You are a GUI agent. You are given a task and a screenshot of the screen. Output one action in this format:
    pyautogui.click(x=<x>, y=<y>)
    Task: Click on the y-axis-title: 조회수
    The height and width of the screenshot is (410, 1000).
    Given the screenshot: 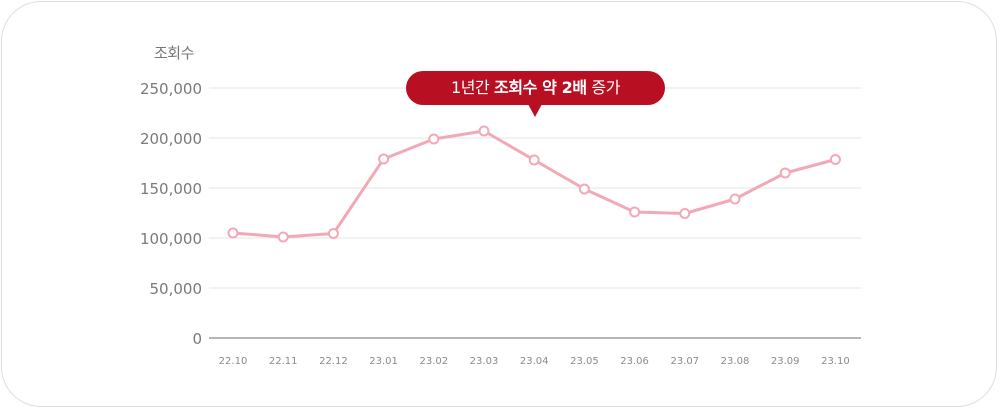 What is the action you would take?
    pyautogui.click(x=174, y=53)
    